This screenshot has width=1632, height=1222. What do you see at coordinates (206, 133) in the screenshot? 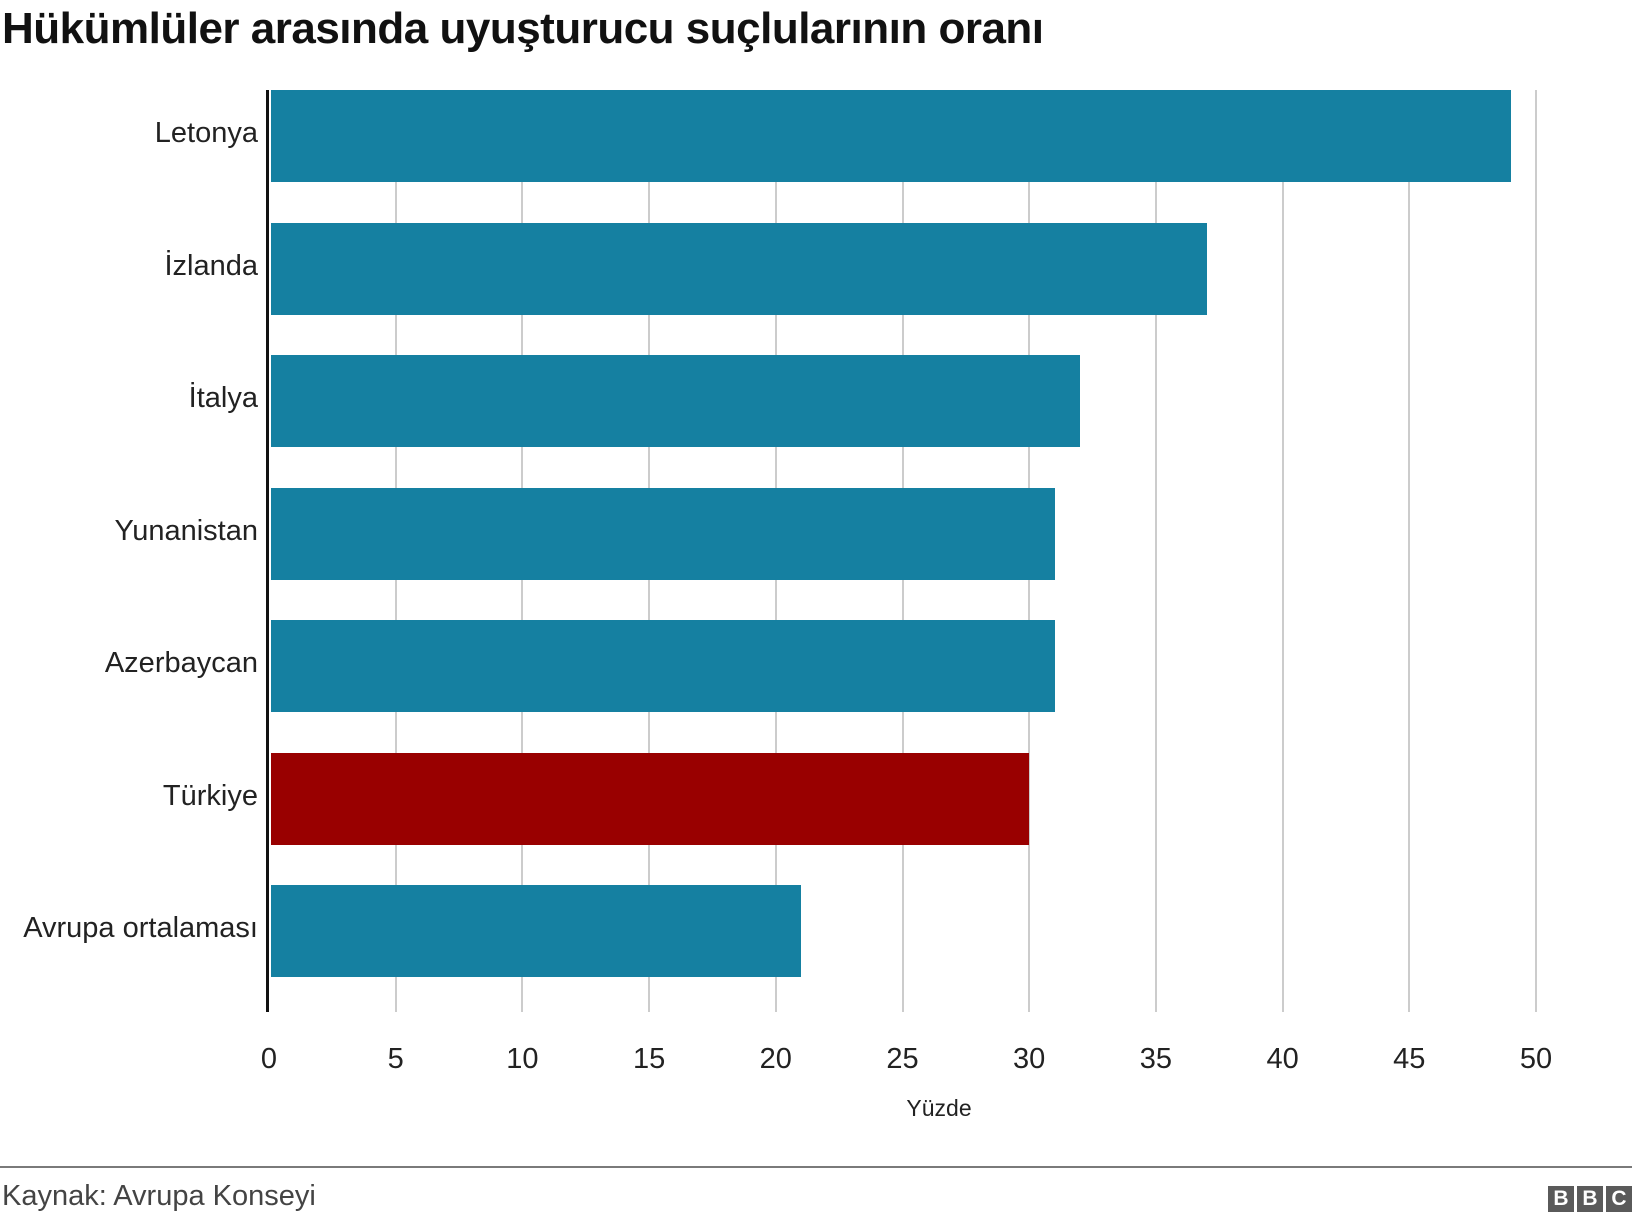
I see `category-label: Letonya` at bounding box center [206, 133].